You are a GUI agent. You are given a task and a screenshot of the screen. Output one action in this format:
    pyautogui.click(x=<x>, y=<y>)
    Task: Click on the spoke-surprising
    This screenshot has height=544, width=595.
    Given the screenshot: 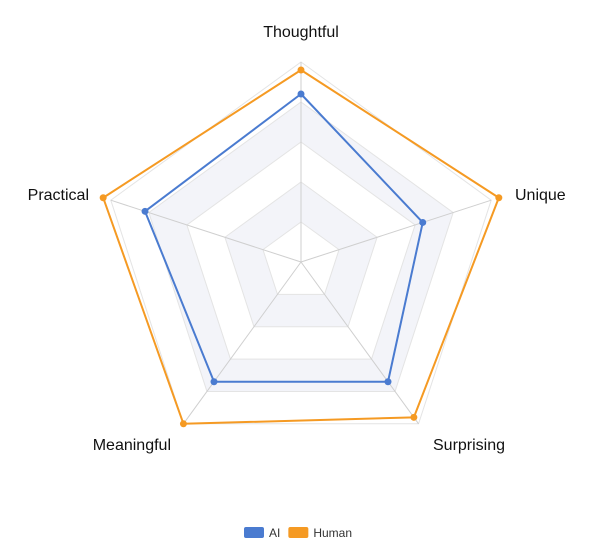 What is the action you would take?
    pyautogui.click(x=359, y=343)
    